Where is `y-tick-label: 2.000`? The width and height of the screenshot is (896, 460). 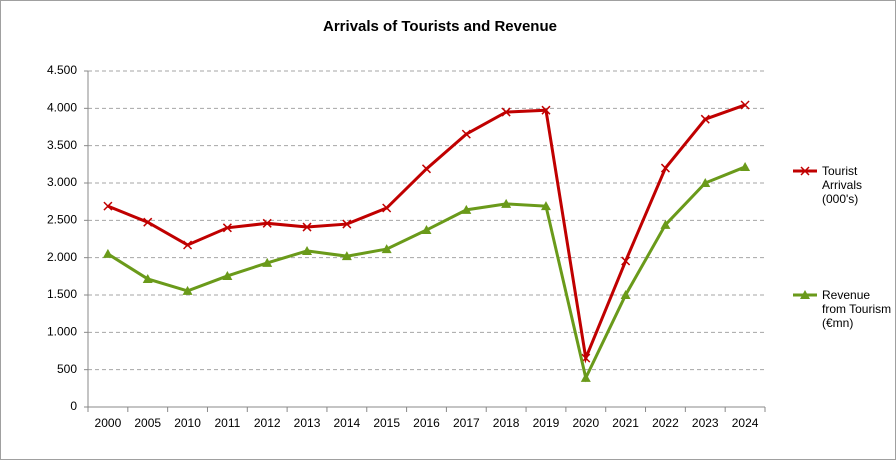 y-tick-label: 2.000 is located at coordinates (62, 257).